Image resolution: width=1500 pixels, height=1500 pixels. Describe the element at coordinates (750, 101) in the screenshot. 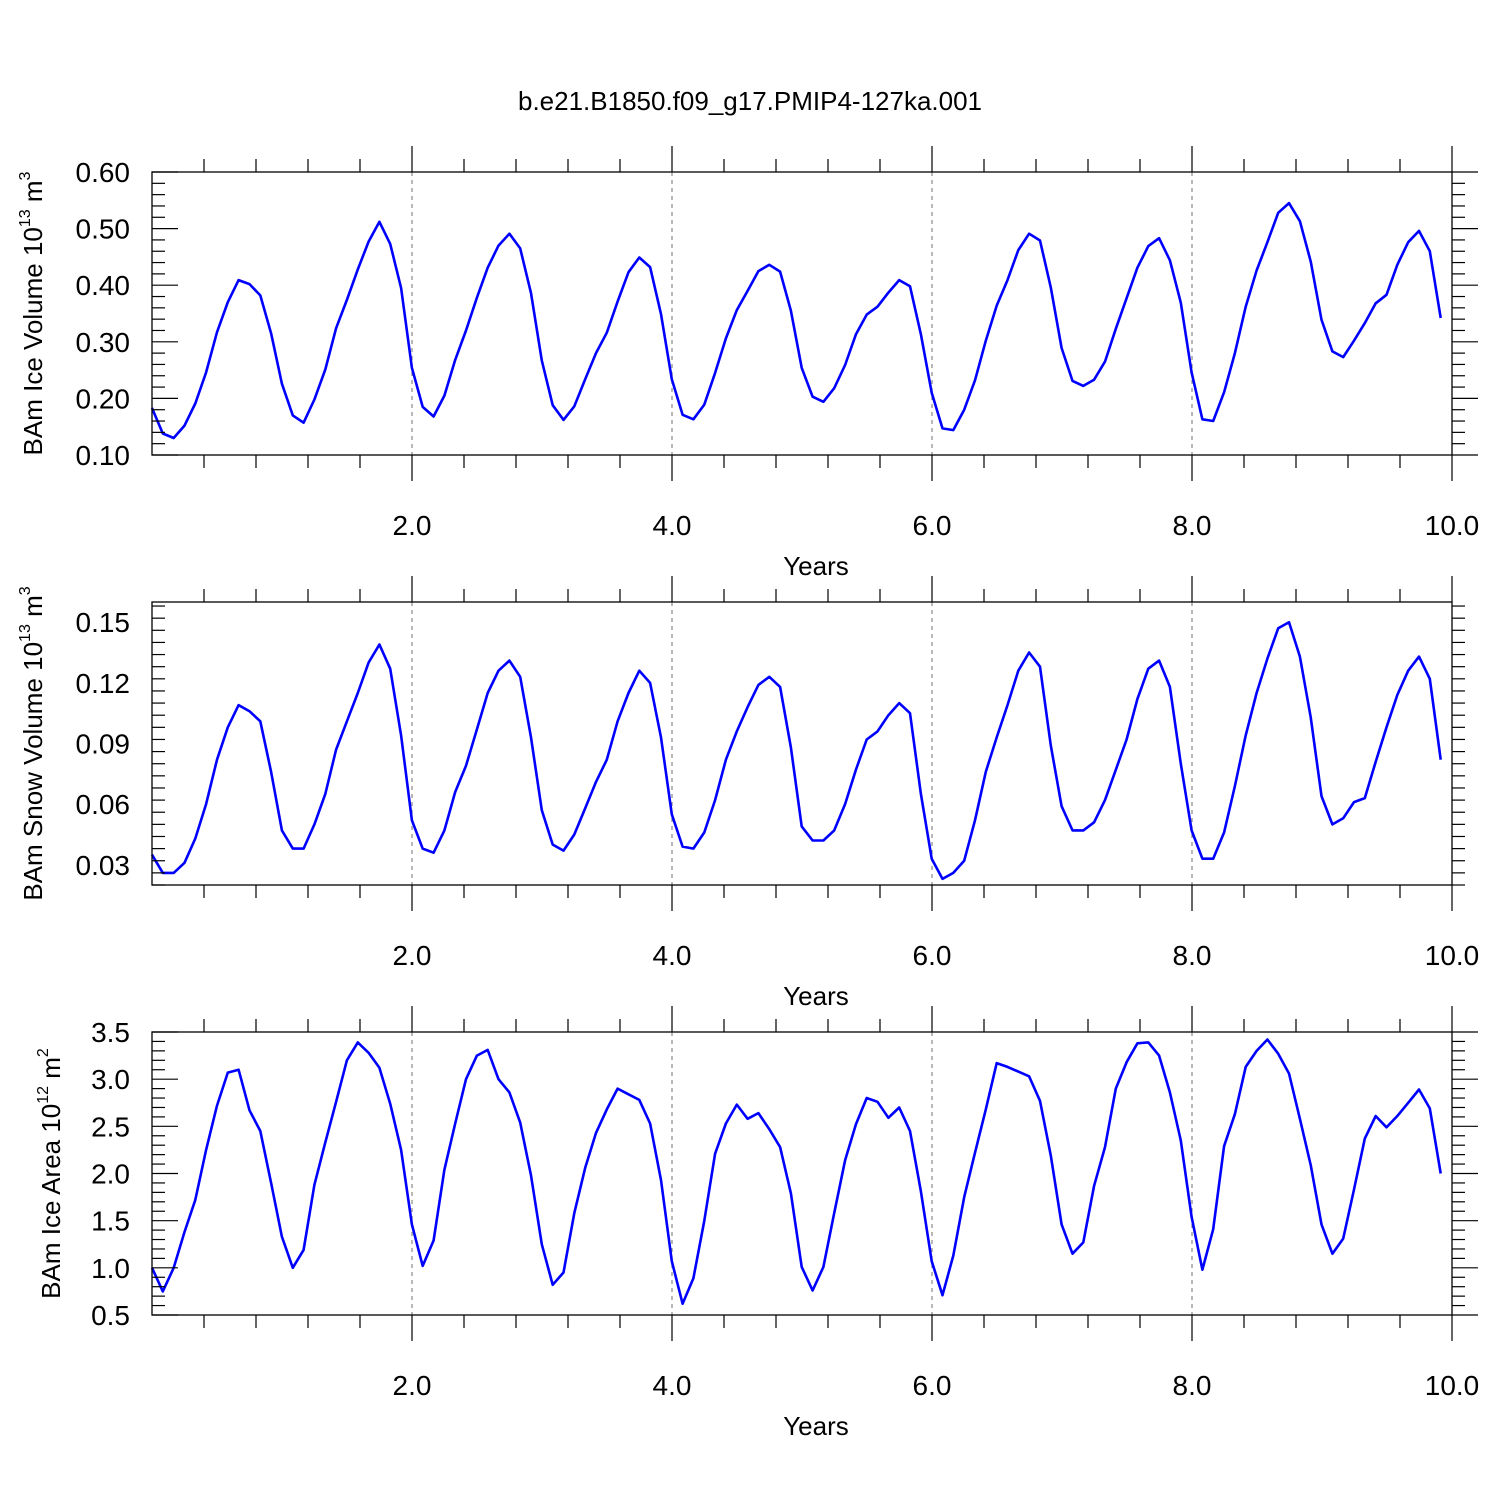

I see `figure-title: b.e21.B1850.f09_g17.PMIP4-127ka.001` at that location.